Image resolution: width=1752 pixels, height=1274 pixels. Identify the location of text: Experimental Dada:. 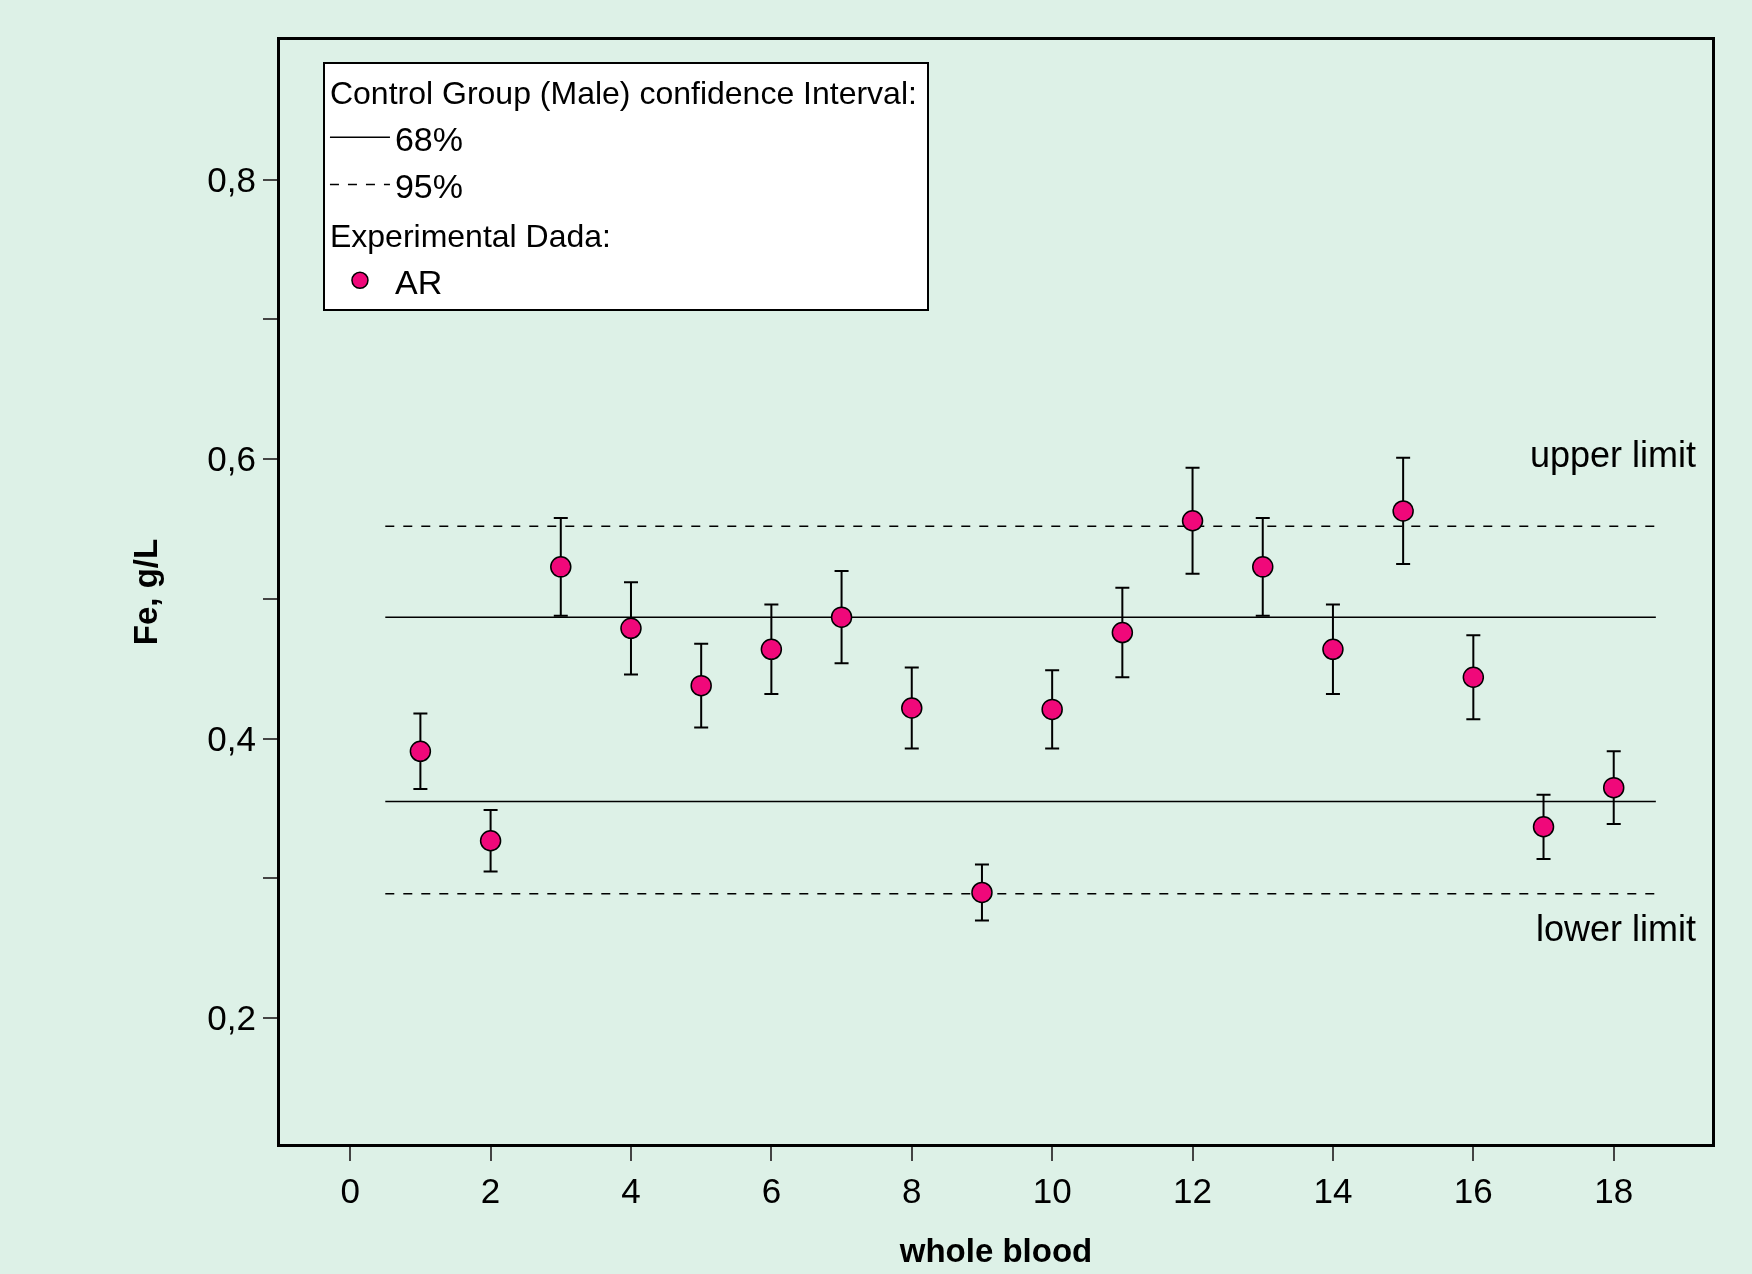
(470, 235).